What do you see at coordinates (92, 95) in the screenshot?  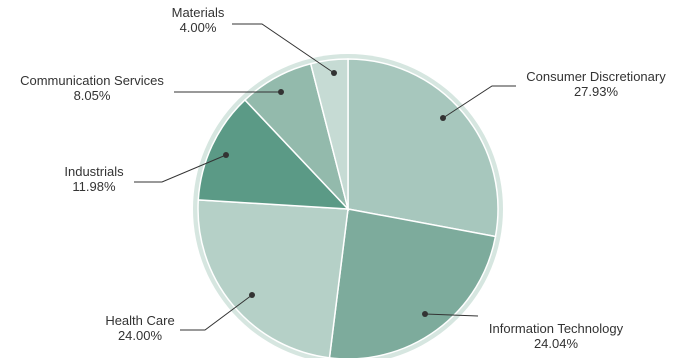 I see `slice-value-label: 8.05%` at bounding box center [92, 95].